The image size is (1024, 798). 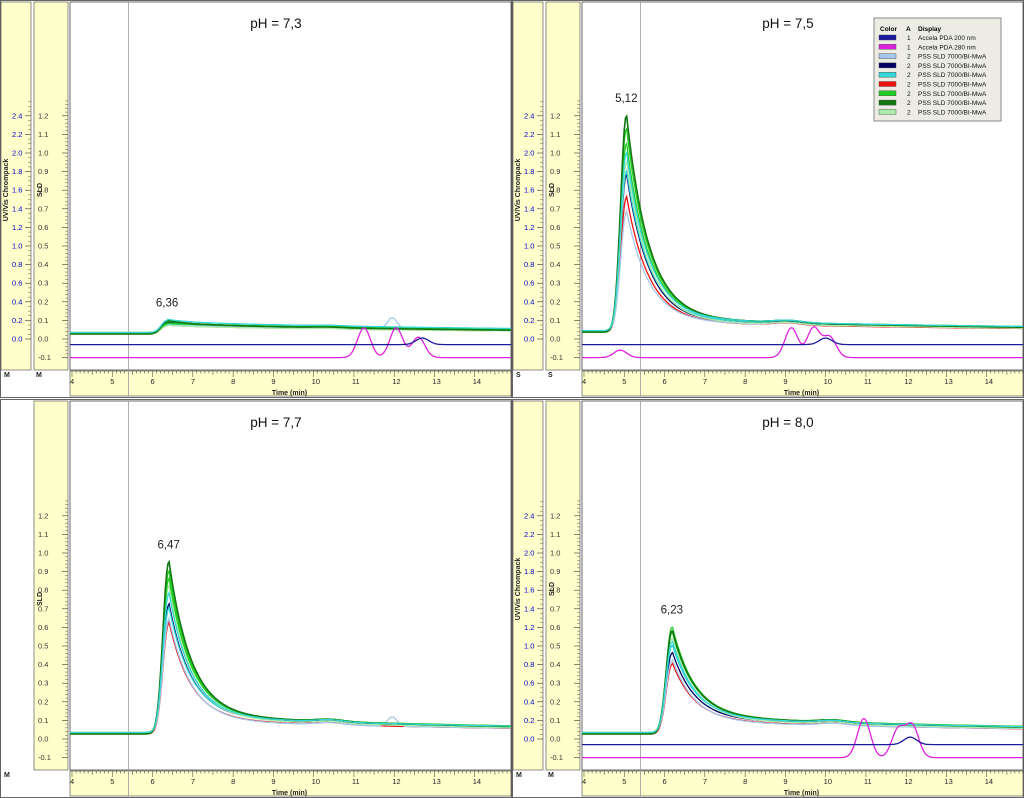 What do you see at coordinates (168, 545) in the screenshot?
I see `peak-label: 6,47` at bounding box center [168, 545].